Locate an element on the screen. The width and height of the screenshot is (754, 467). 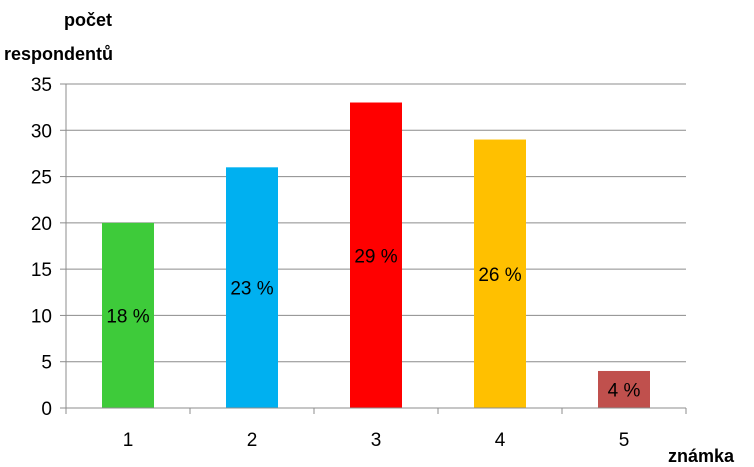
data-label-4: 26 % is located at coordinates (499, 275).